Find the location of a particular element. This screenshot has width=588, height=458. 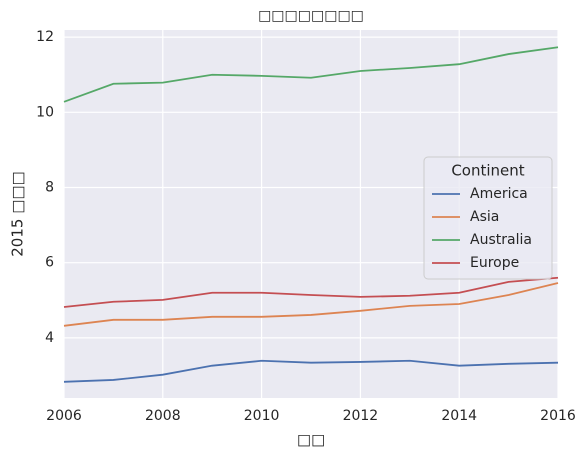

x-tick-label: 2014 is located at coordinates (459, 416).